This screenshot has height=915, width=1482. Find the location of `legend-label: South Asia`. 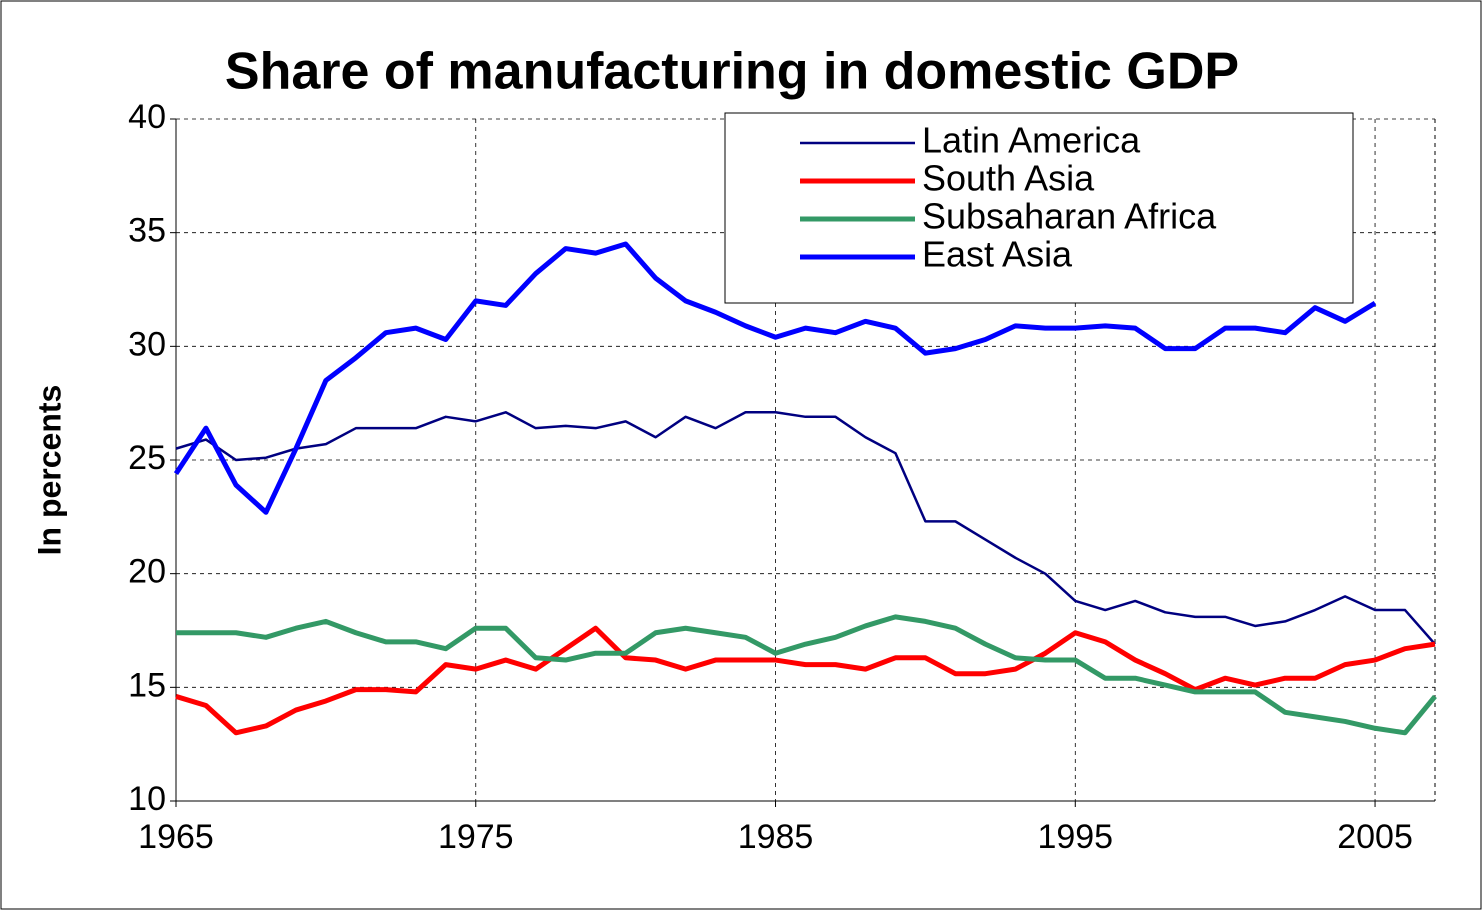

legend-label: South Asia is located at coordinates (1008, 178).